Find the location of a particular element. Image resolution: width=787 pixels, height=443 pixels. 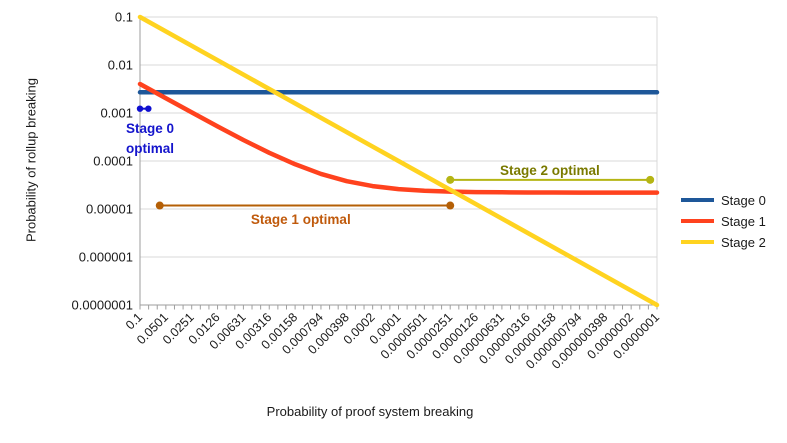

legend-item-stage-1: Stage 1 is located at coordinates (723, 221).